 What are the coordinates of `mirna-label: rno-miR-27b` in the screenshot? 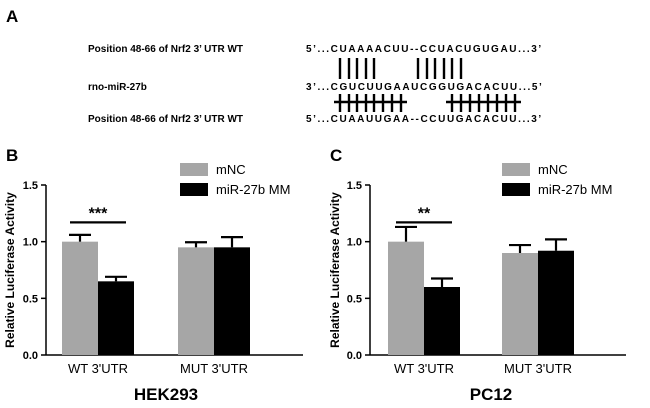 It's located at (117, 87).